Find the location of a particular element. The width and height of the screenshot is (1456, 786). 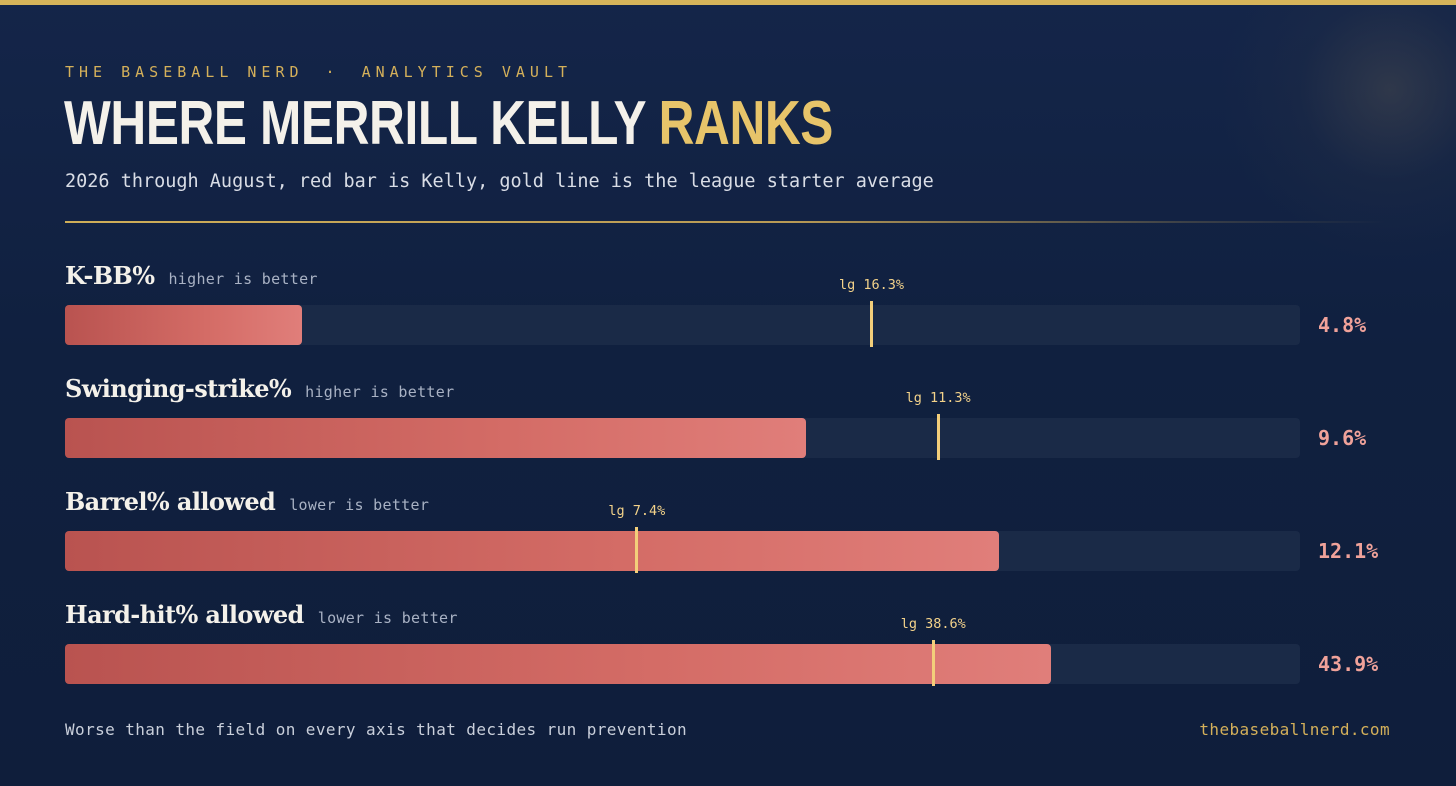

header-divider is located at coordinates (725, 222).